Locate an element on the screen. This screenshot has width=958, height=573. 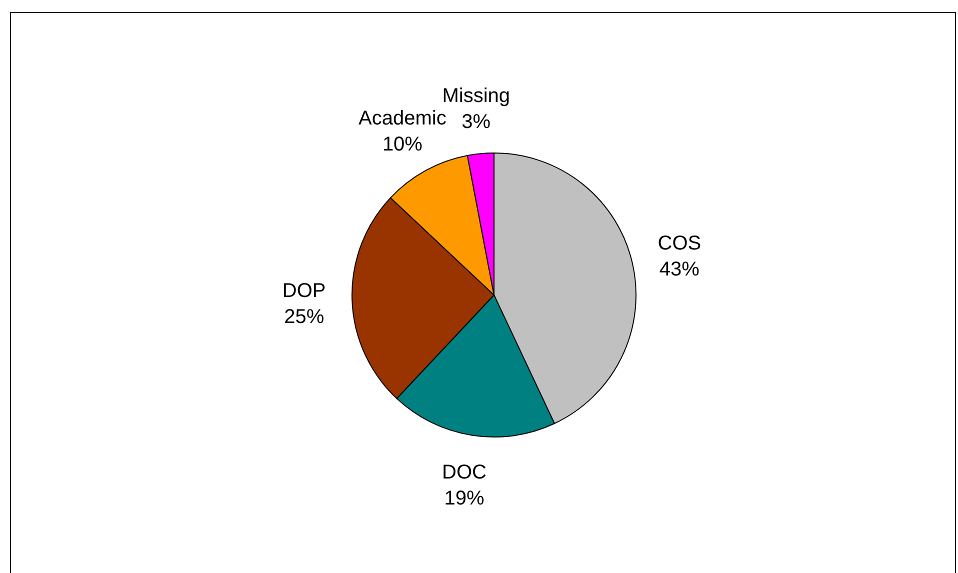
slice-label: Missing is located at coordinates (476, 95).